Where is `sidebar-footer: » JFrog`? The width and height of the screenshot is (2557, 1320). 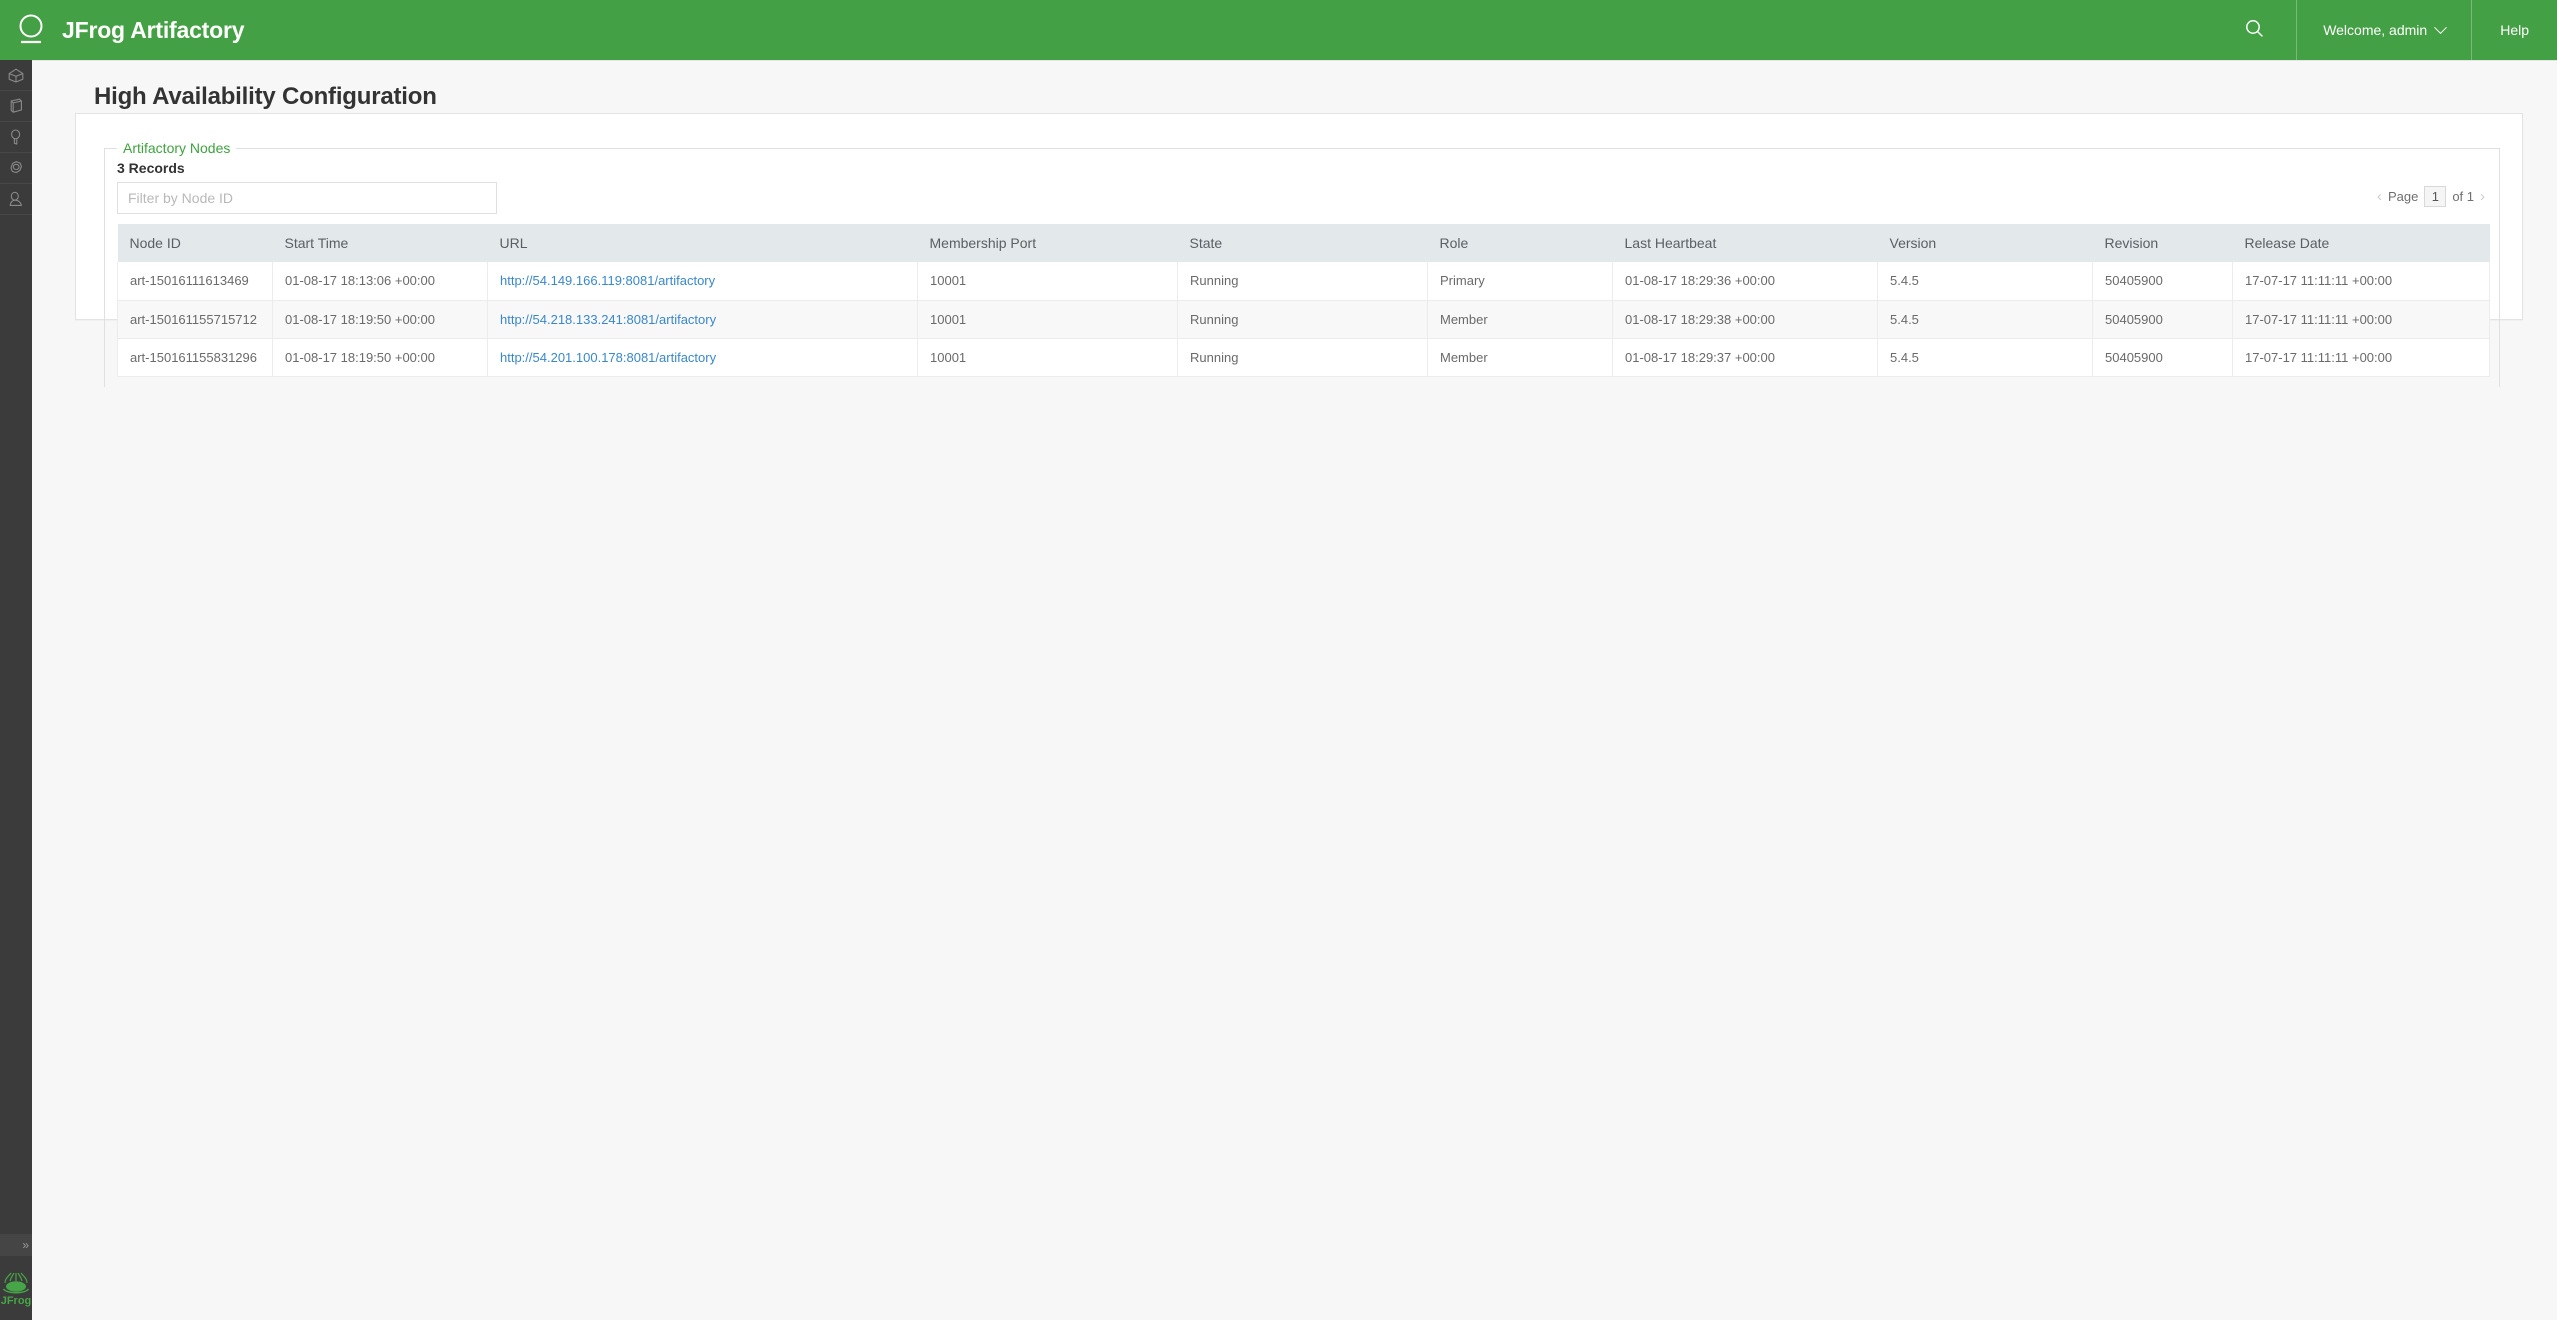 sidebar-footer: » JFrog is located at coordinates (16, 1277).